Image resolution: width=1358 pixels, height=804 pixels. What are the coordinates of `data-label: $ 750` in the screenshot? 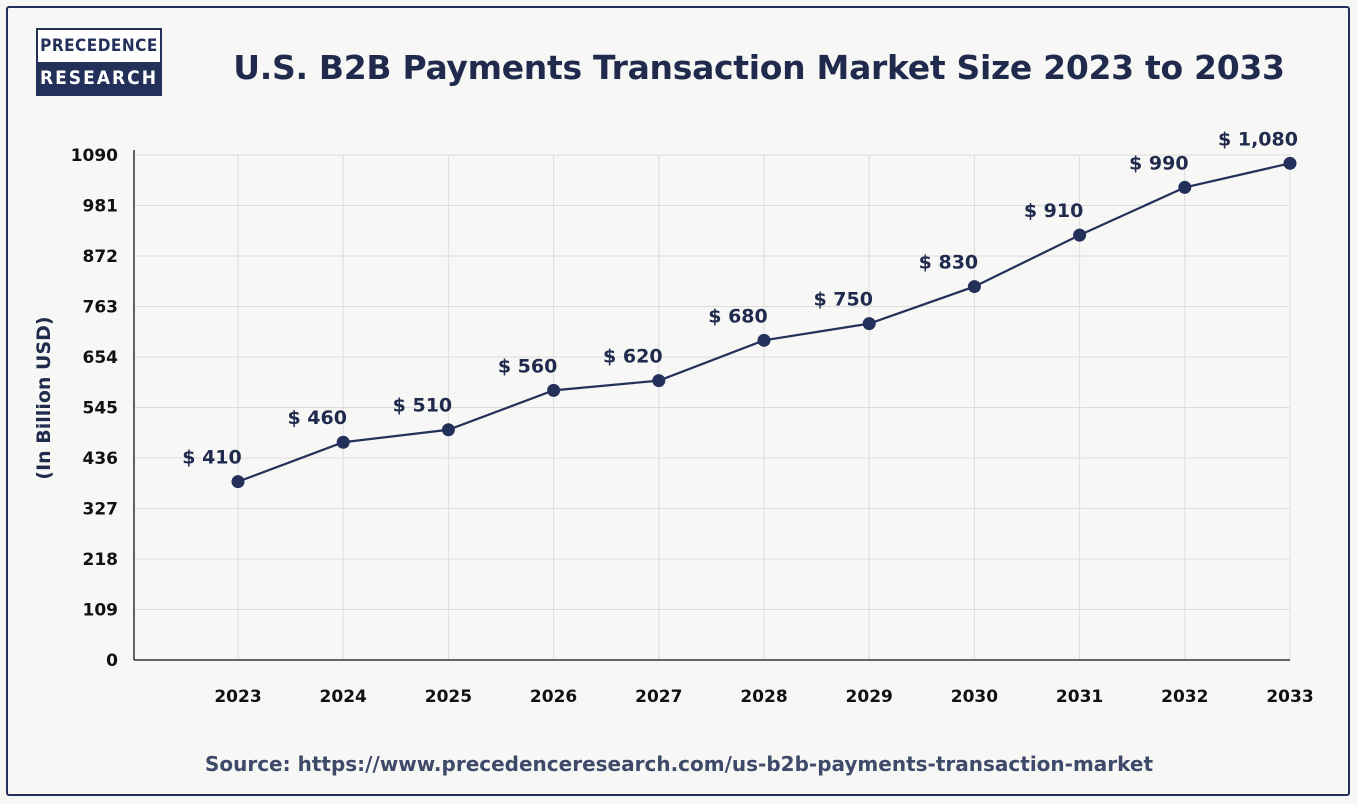 It's located at (843, 300).